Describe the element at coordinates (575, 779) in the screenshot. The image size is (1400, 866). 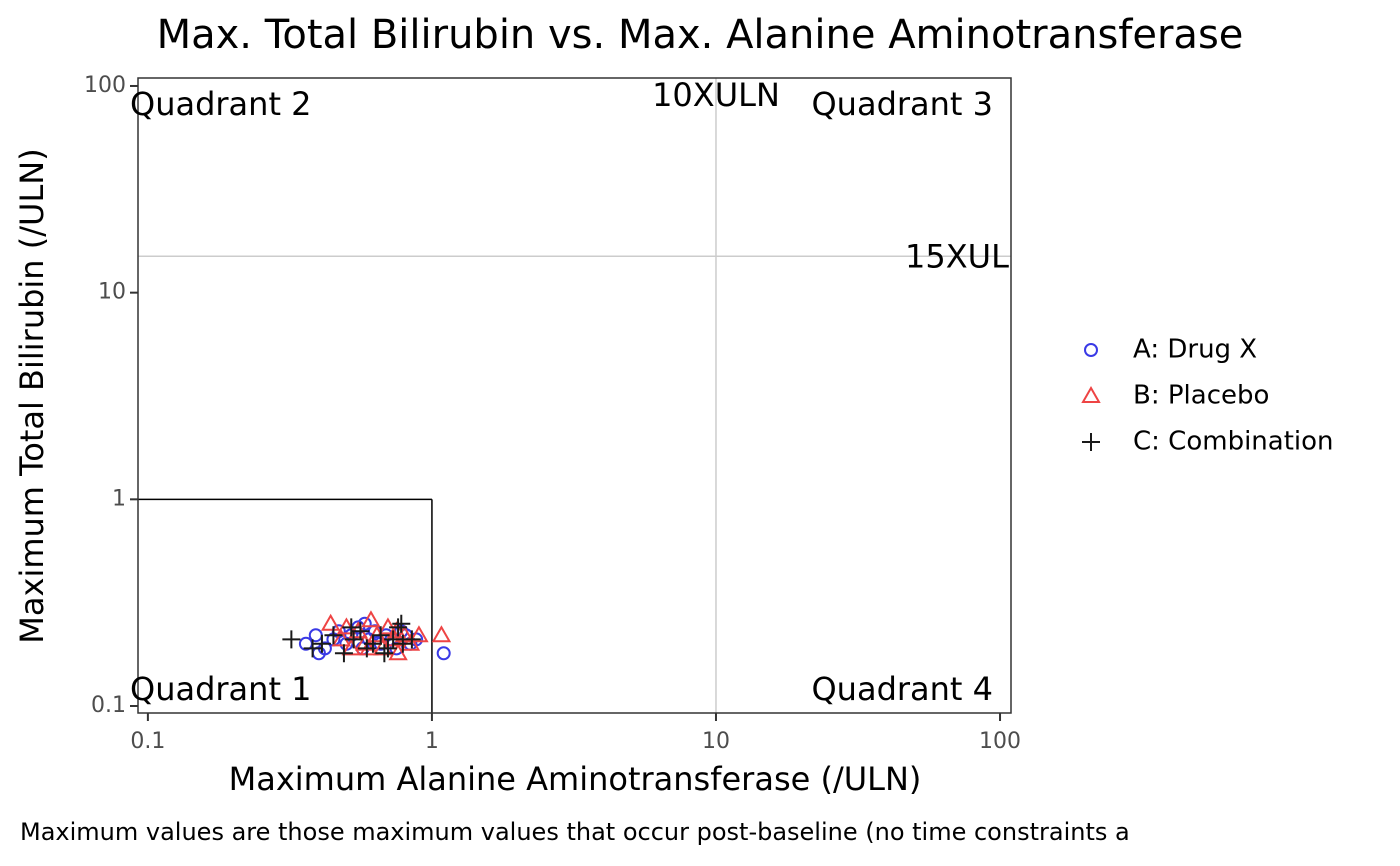
I see `x-axis-title: Maximum Alanine Aminotransferase (/ULN)` at that location.